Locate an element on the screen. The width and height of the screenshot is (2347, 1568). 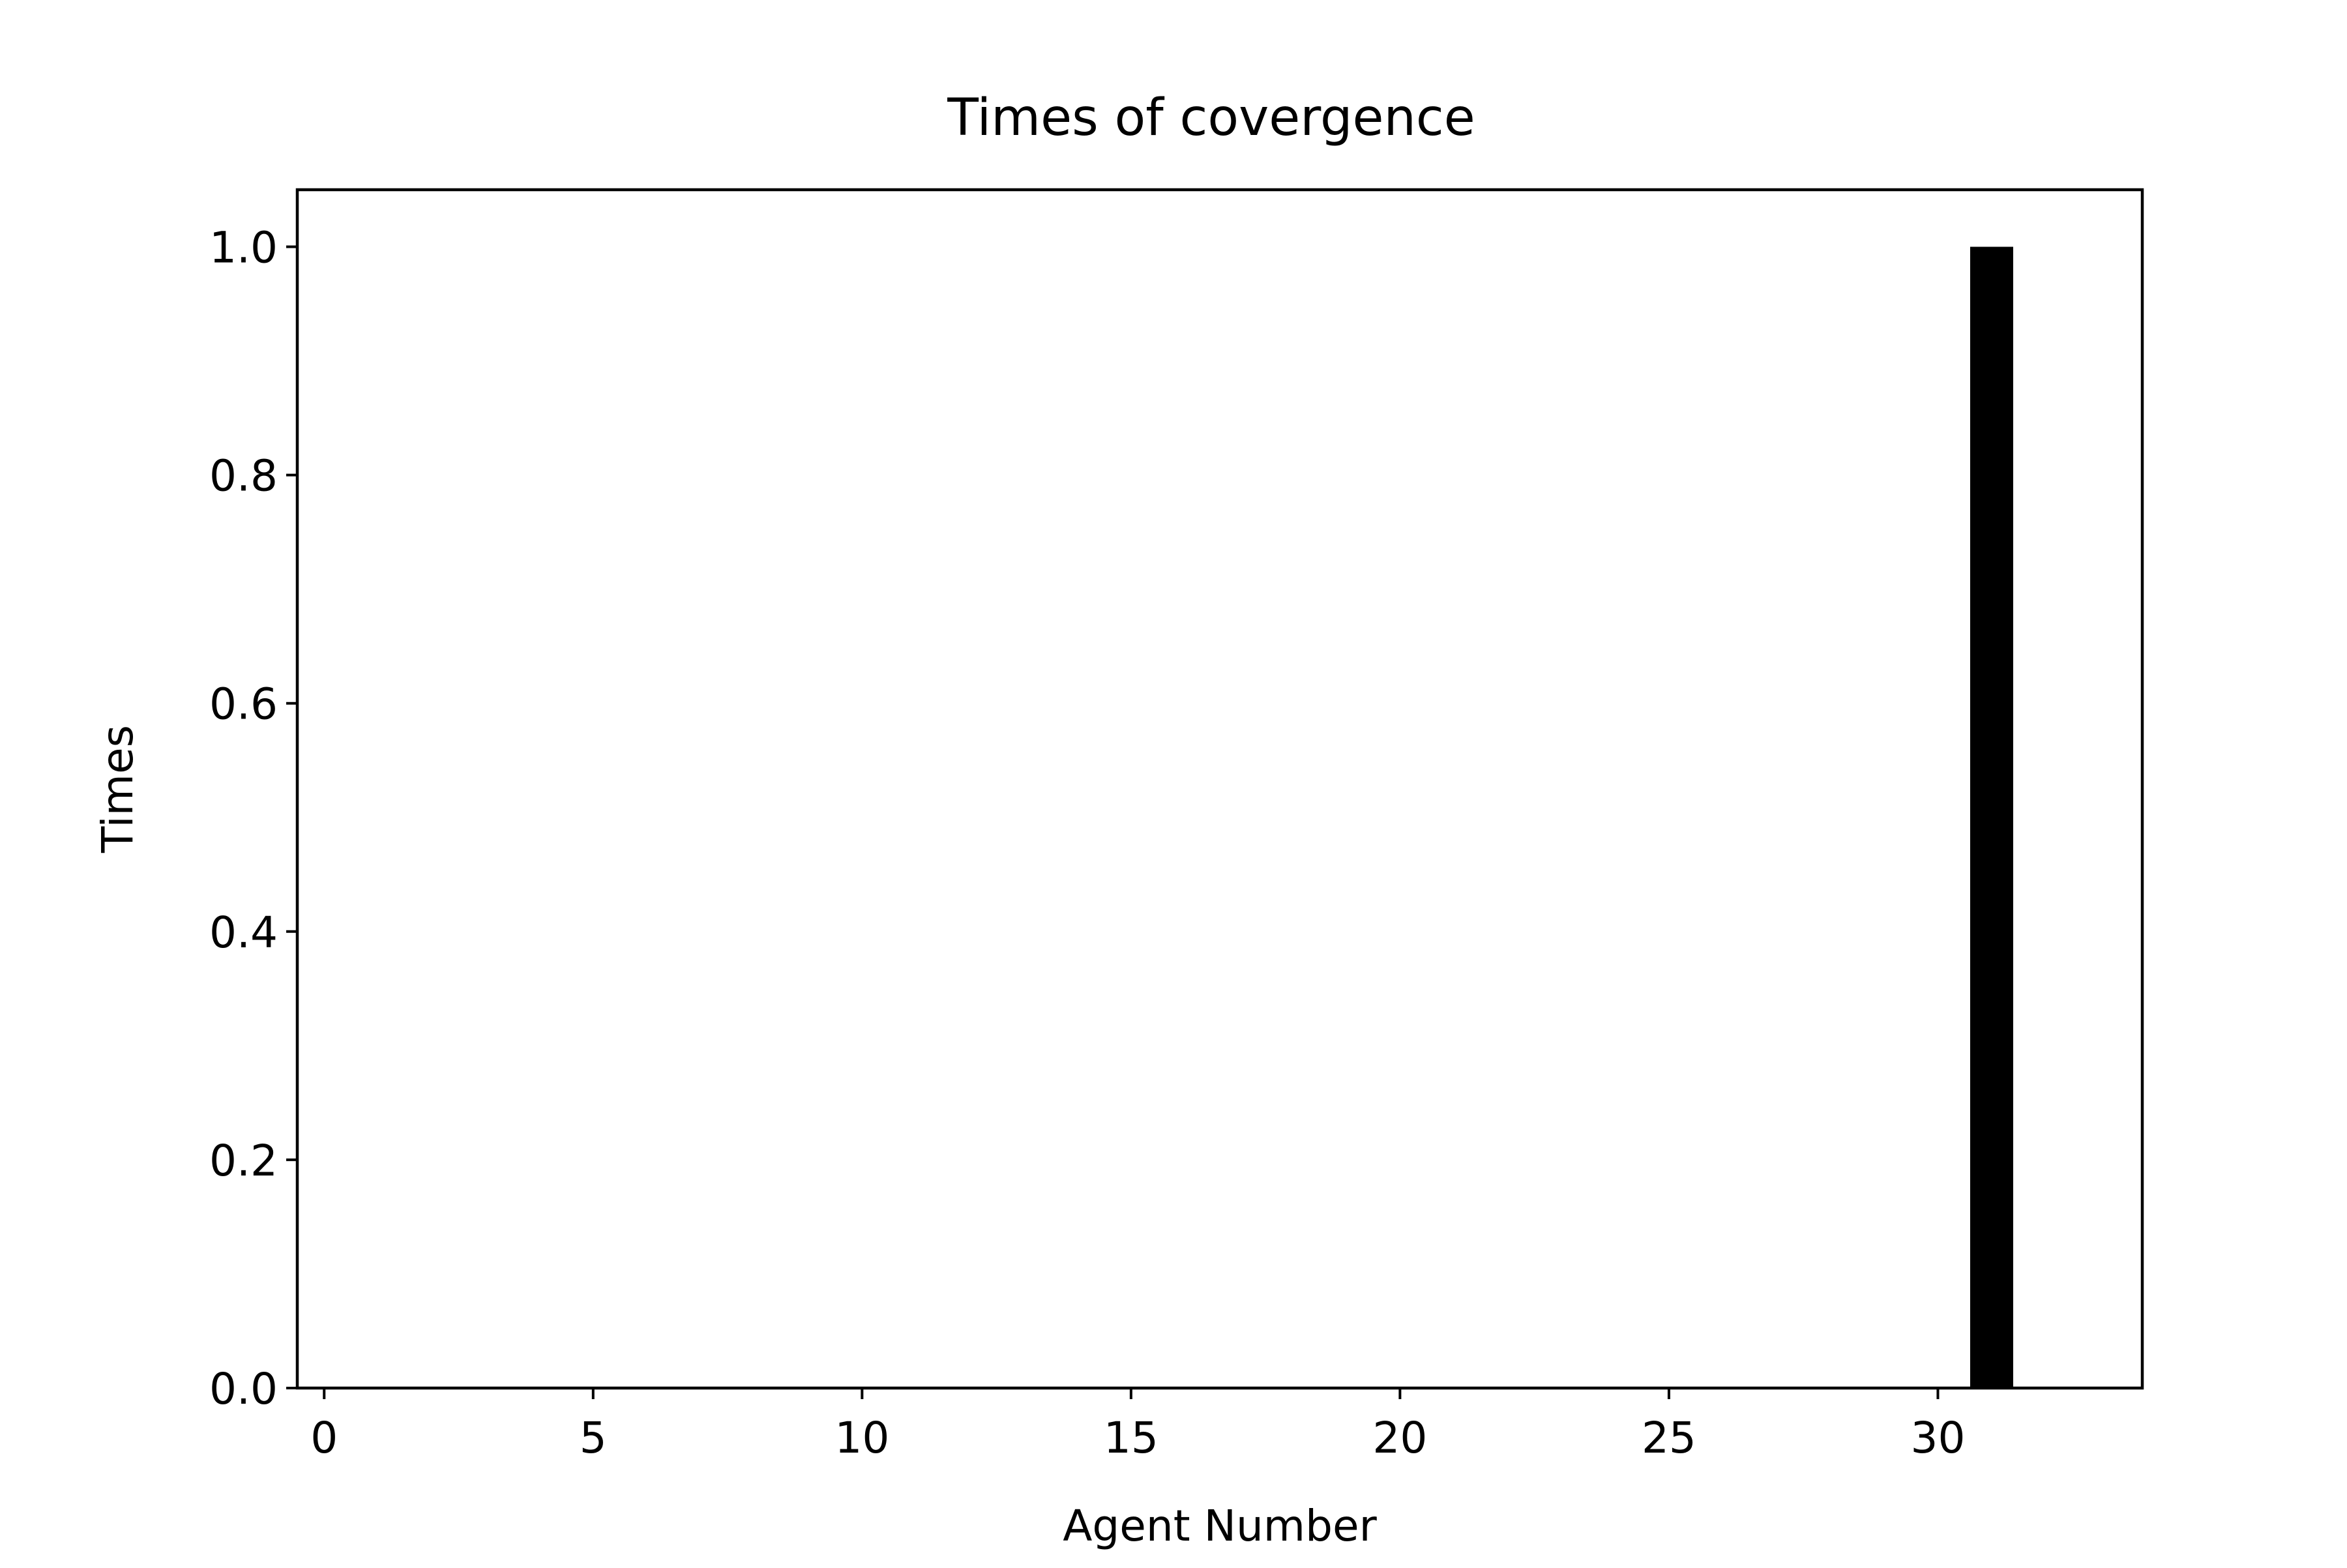
x-tick-label: 30 is located at coordinates (1937, 1438).